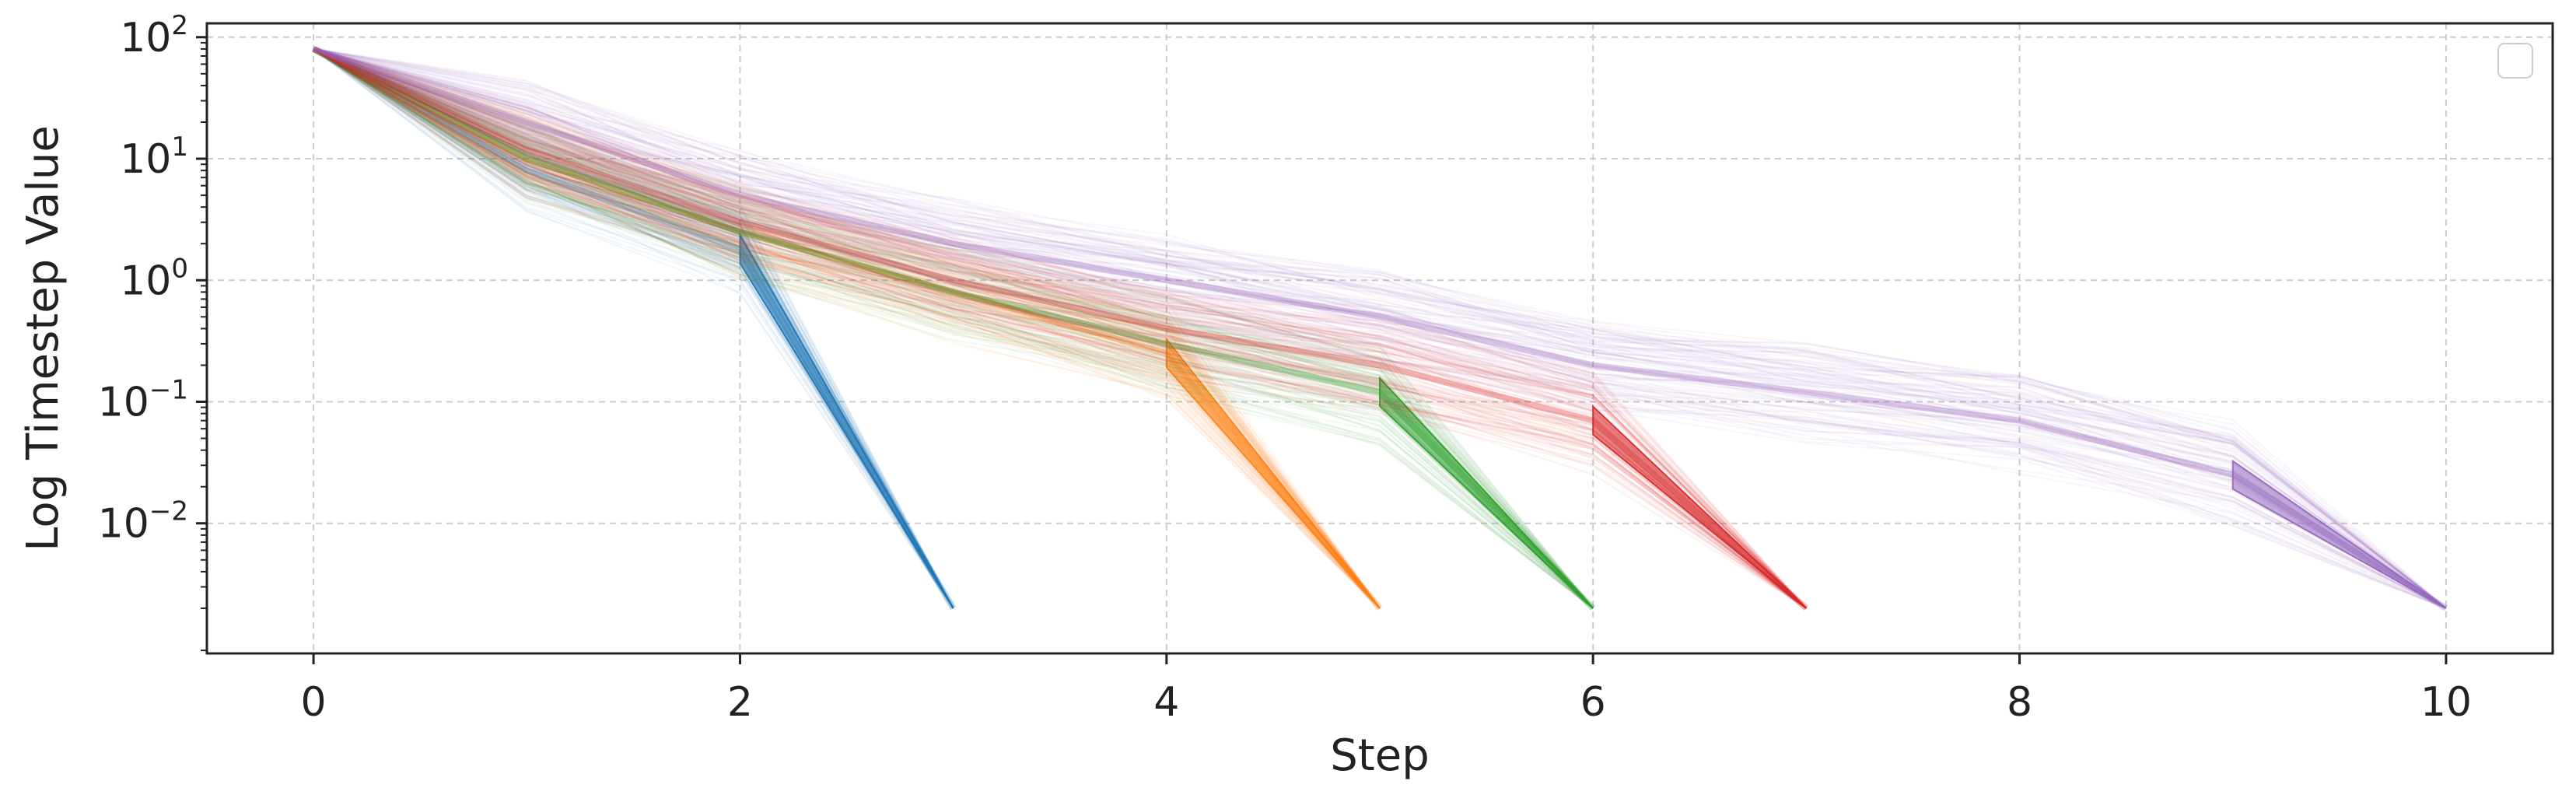 The width and height of the screenshot is (2576, 809). I want to click on x-axis: 0 2 4 6 8 10, so click(1387, 689).